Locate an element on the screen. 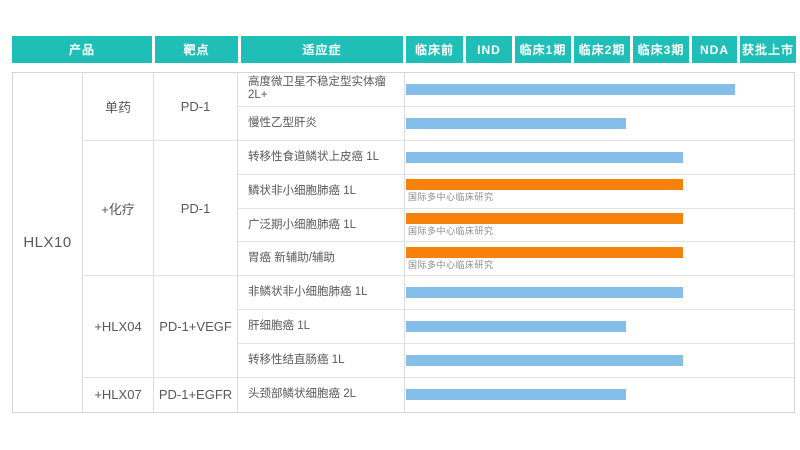 The image size is (800, 450). combo-group-chemo: +化疗 is located at coordinates (118, 208).